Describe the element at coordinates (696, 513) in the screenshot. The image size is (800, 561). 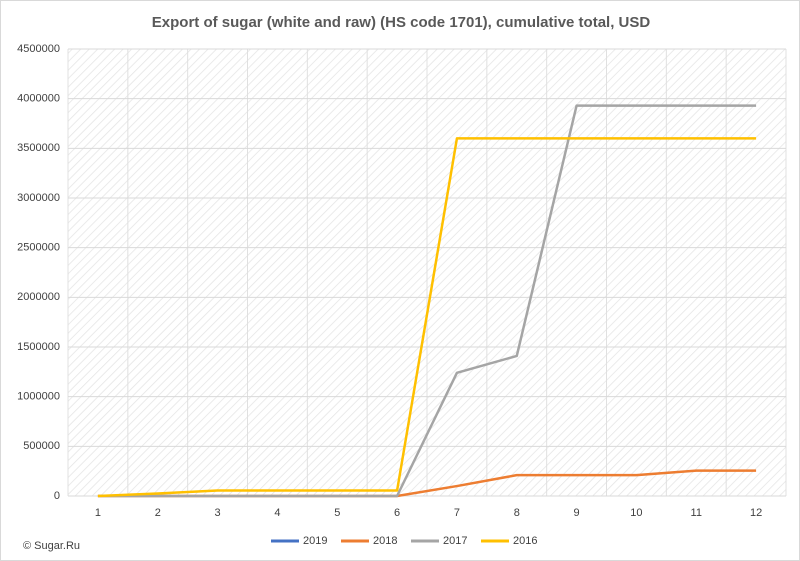
I see `x-tick-label: 11` at that location.